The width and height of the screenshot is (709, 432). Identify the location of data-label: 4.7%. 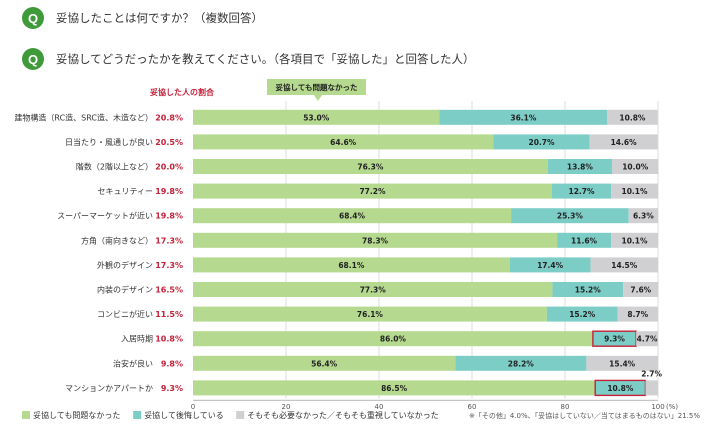
(647, 339).